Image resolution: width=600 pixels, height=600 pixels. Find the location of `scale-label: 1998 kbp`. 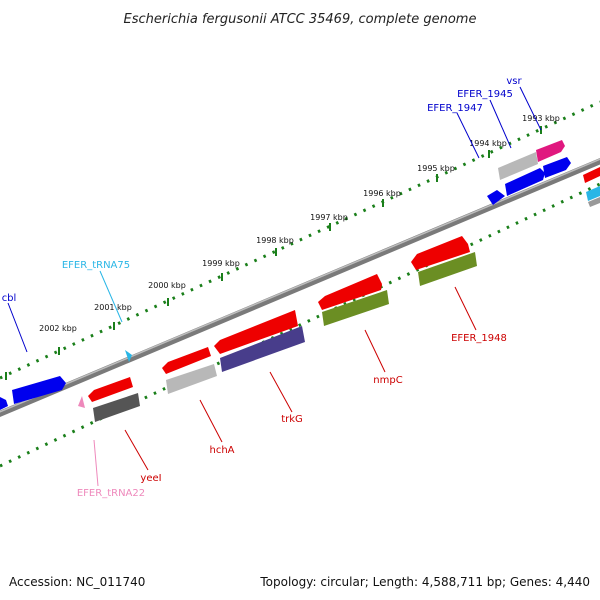

scale-label: 1998 kbp is located at coordinates (275, 240).